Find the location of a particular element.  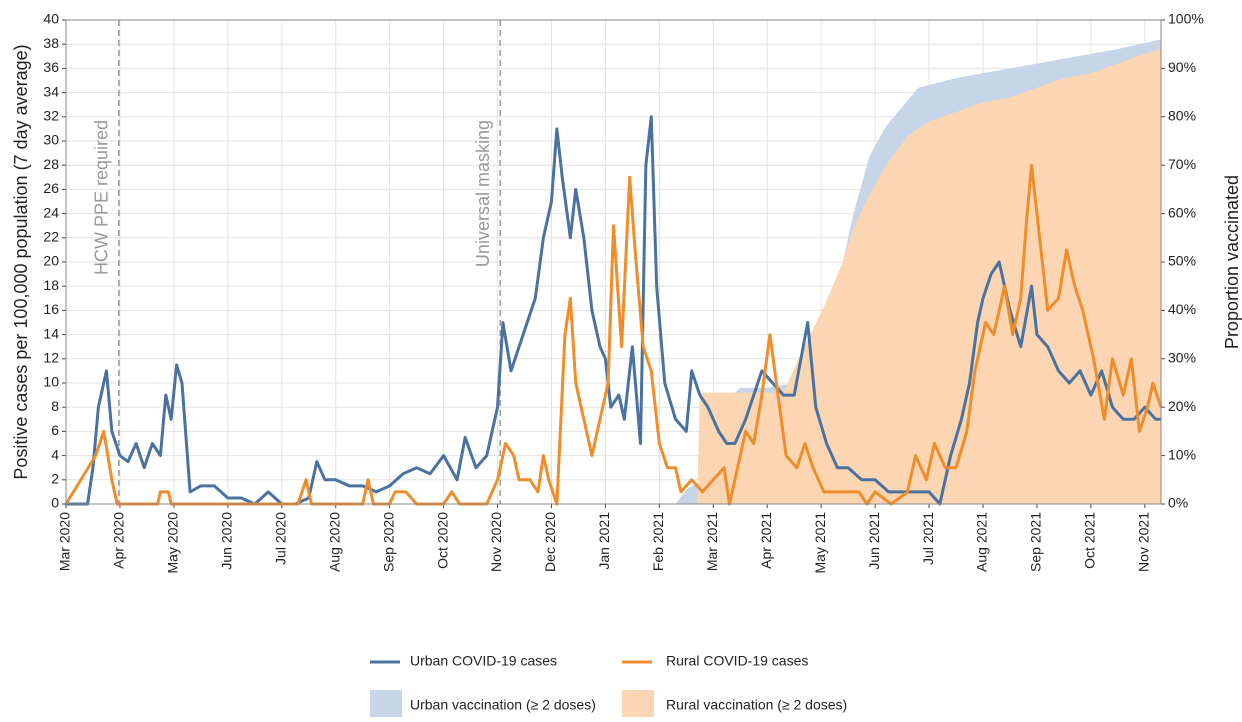

x-tick-label: Nov 2020 is located at coordinates (496, 542).